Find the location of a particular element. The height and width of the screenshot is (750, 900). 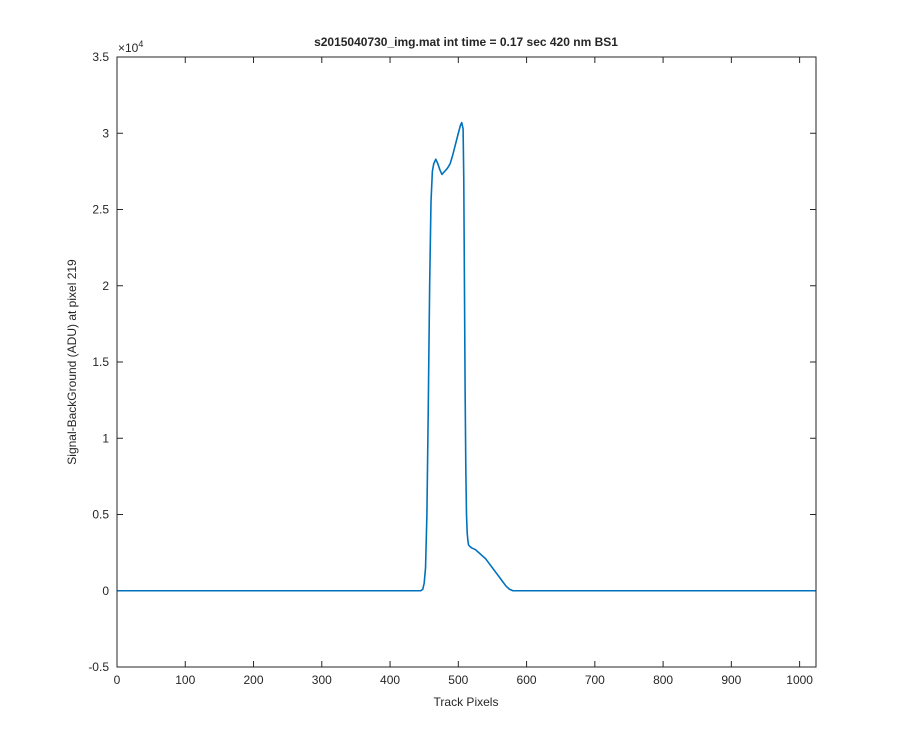

x-tick-label: 200 is located at coordinates (254, 680).